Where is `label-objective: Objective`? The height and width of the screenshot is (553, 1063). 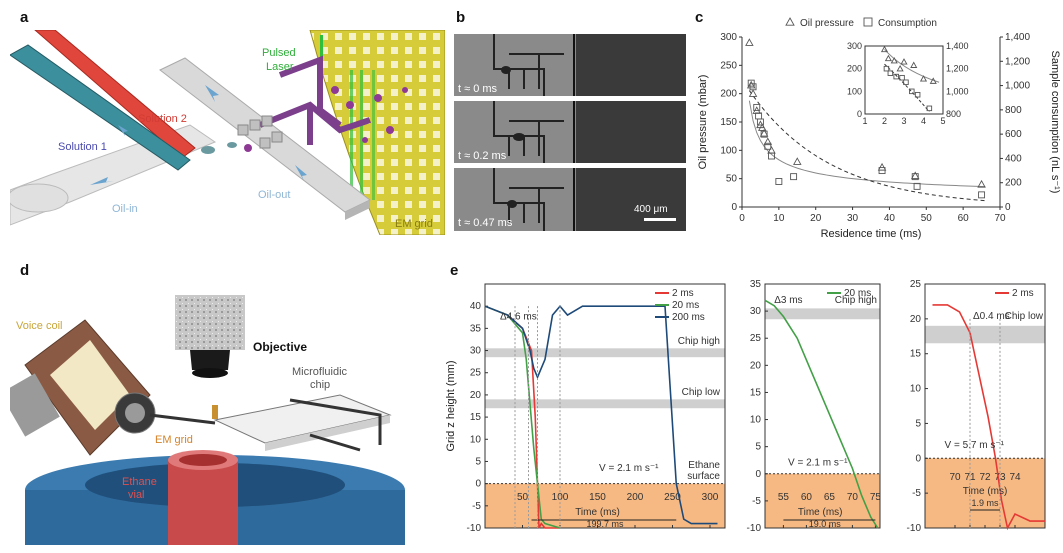 label-objective: Objective is located at coordinates (280, 347).